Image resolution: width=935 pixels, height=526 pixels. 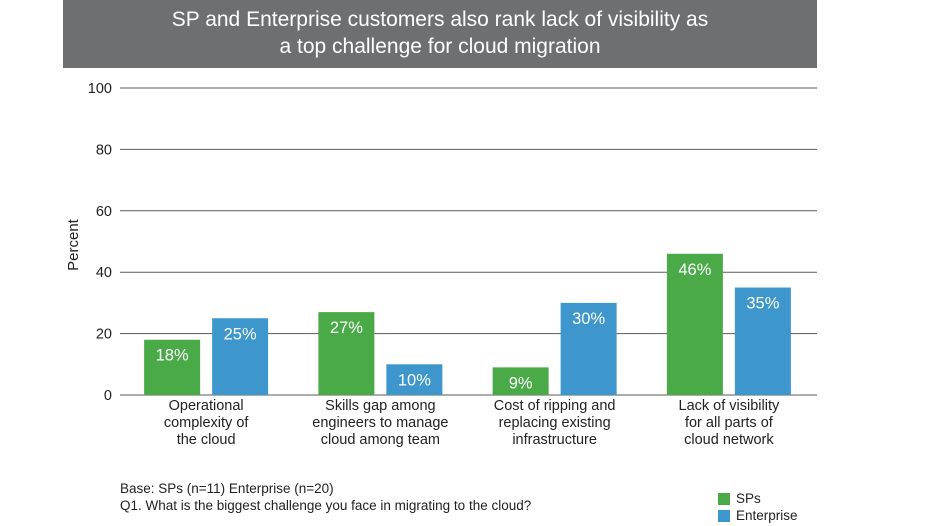 I want to click on y-tick-label-0: 0, so click(x=108, y=396).